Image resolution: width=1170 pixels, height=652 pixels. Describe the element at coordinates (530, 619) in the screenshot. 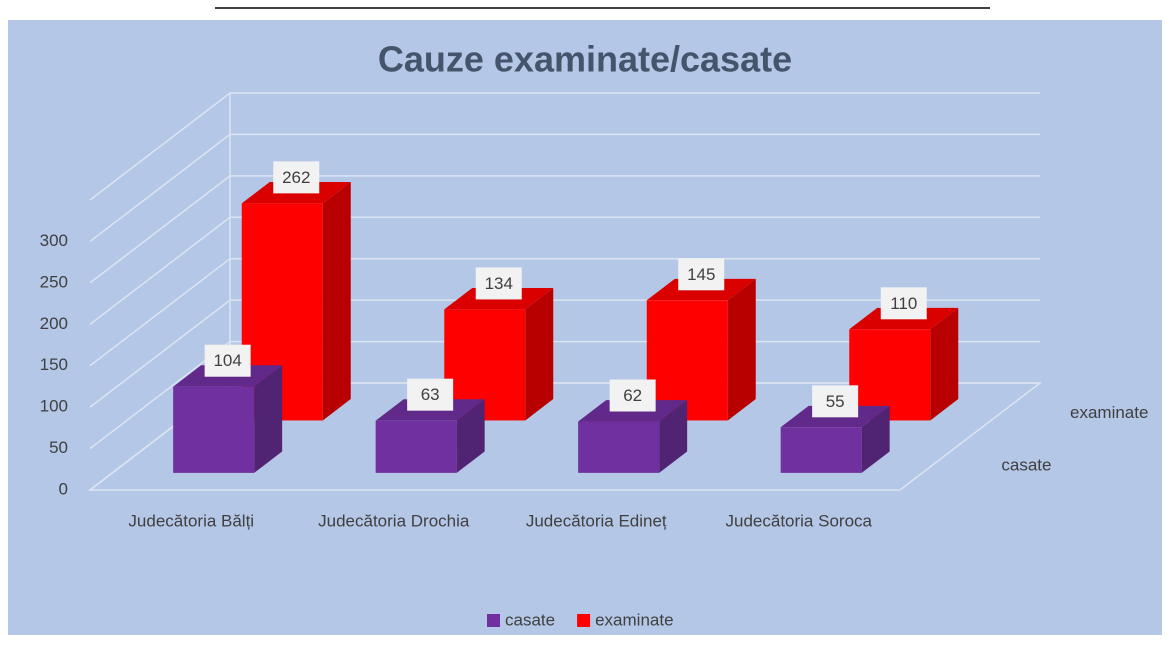

I see `legend-label: casate` at that location.